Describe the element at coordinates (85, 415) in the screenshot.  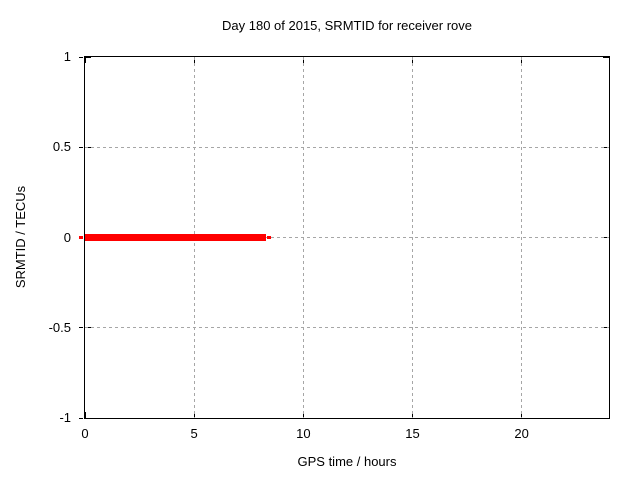
I see `x-tick-bottom` at that location.